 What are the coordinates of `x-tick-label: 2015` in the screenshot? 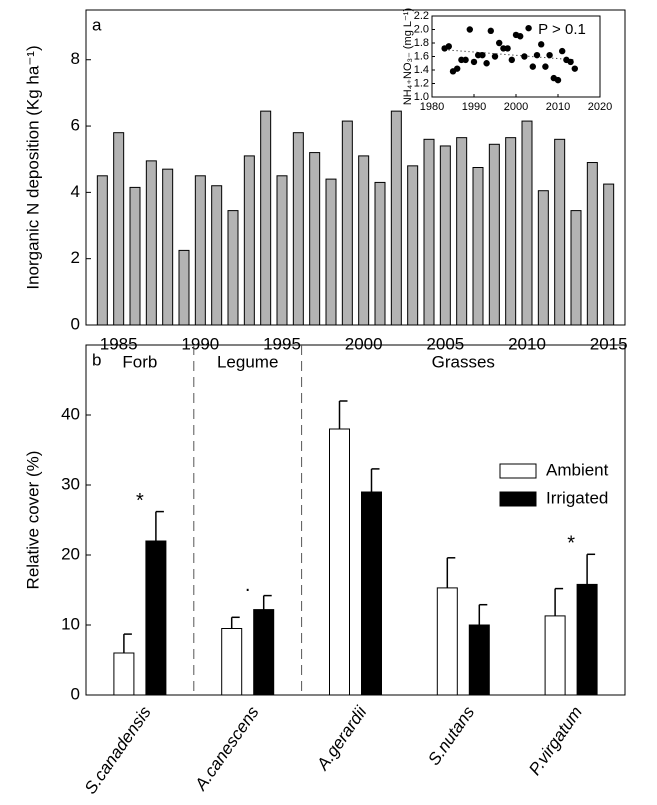 It's located at (609, 343).